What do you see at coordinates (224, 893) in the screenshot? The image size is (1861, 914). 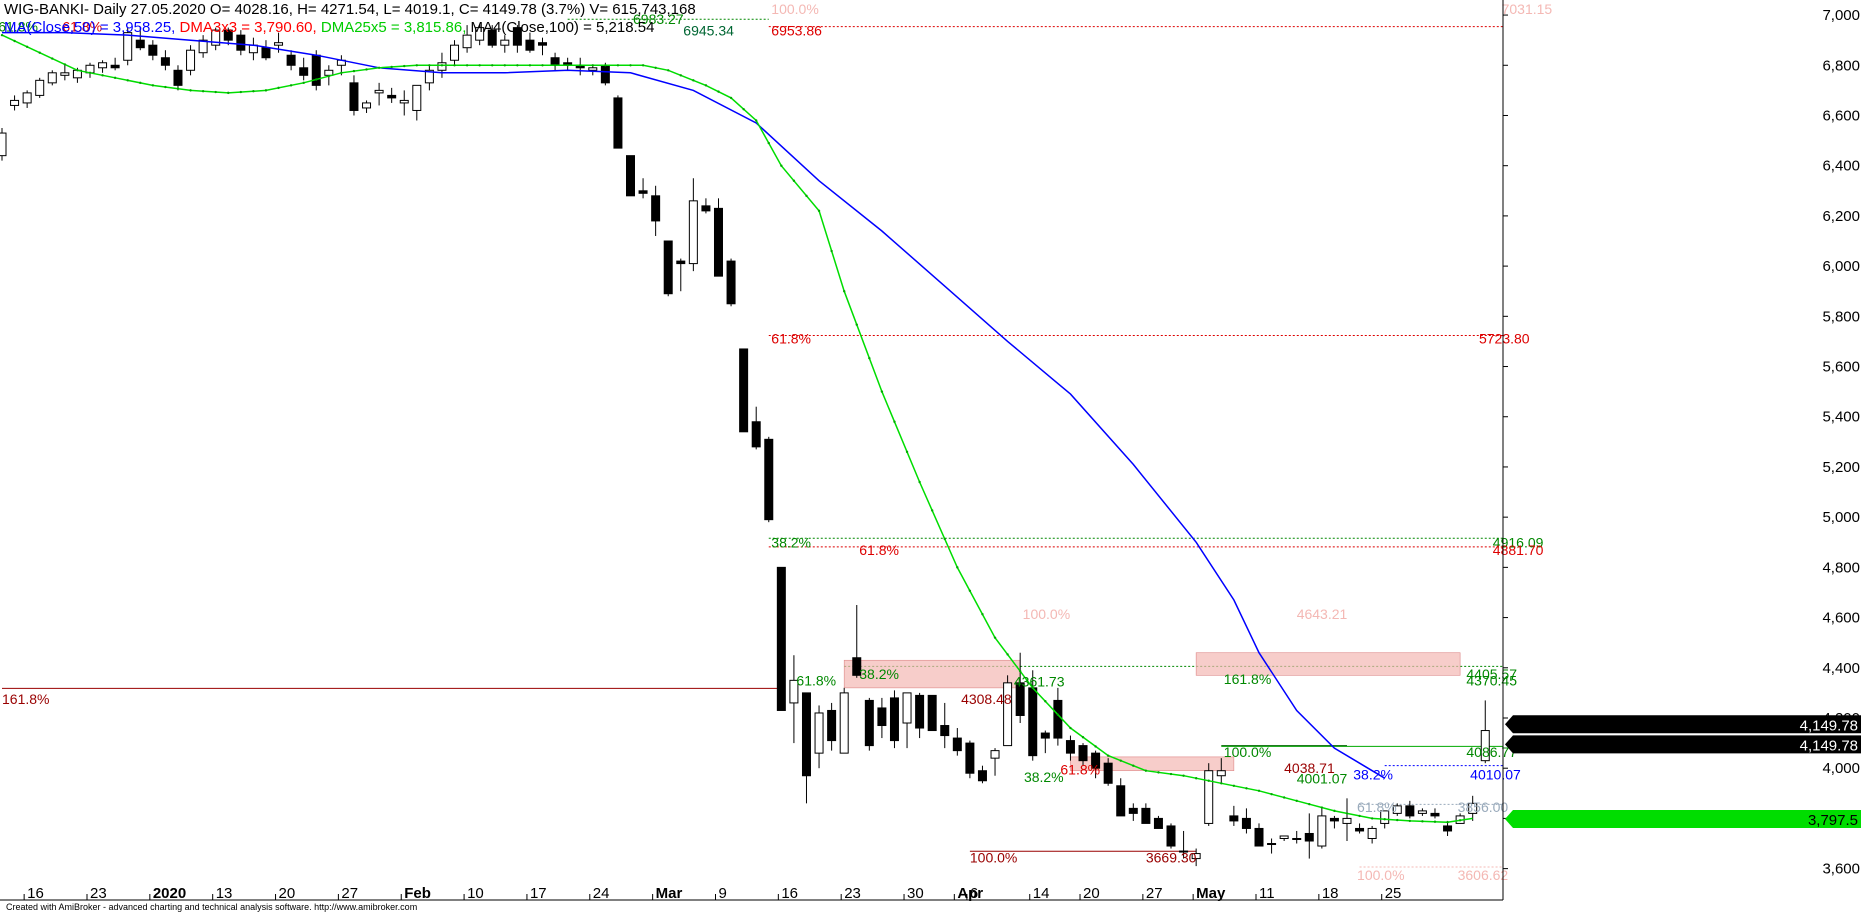 I see `x-tick-label: 13` at bounding box center [224, 893].